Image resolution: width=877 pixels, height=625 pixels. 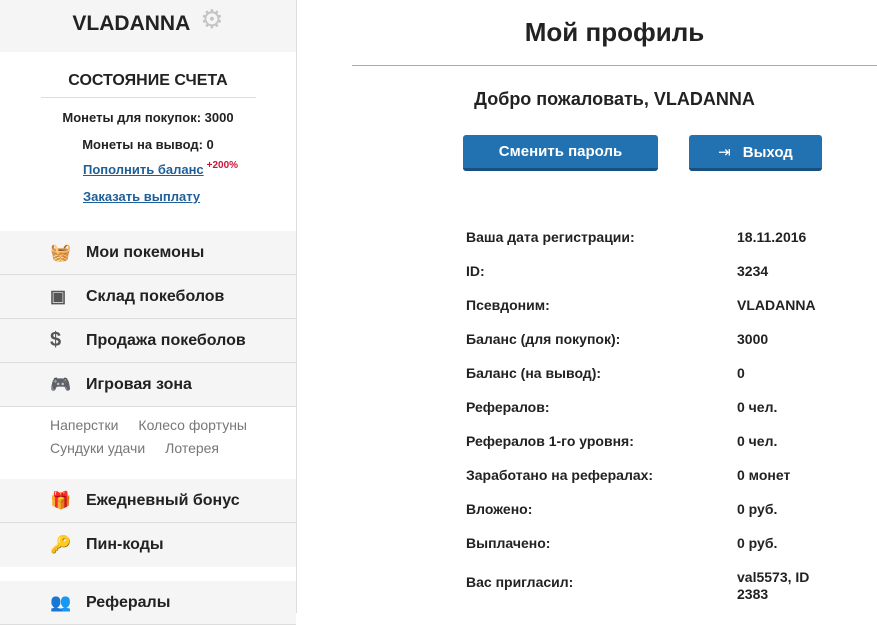 What do you see at coordinates (534, 373) in the screenshot?
I see `info-label: Баланс (на вывод):` at bounding box center [534, 373].